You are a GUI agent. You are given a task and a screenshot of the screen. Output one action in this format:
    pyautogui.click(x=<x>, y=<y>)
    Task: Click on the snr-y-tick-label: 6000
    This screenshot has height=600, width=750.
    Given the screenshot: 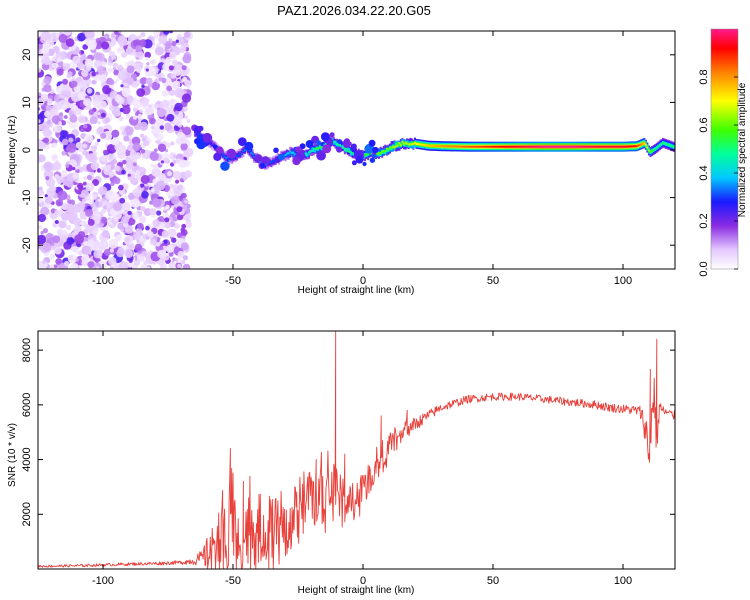 What is the action you would take?
    pyautogui.click(x=27, y=405)
    